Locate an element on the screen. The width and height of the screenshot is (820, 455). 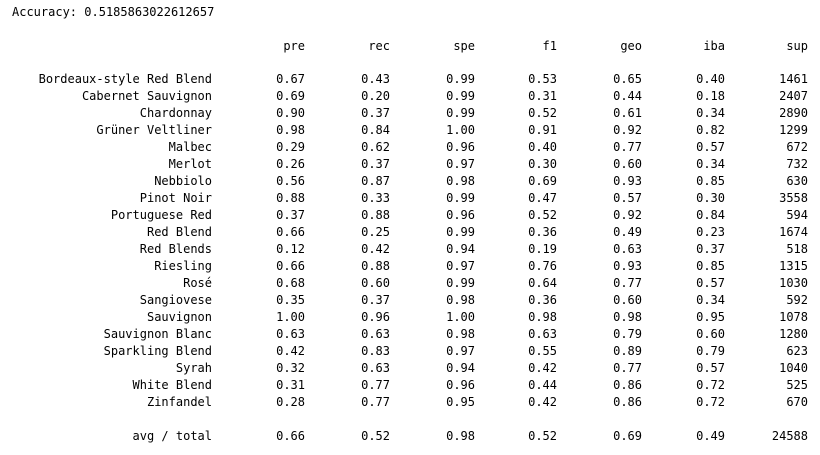
row-label: Syrah is located at coordinates (193, 368).